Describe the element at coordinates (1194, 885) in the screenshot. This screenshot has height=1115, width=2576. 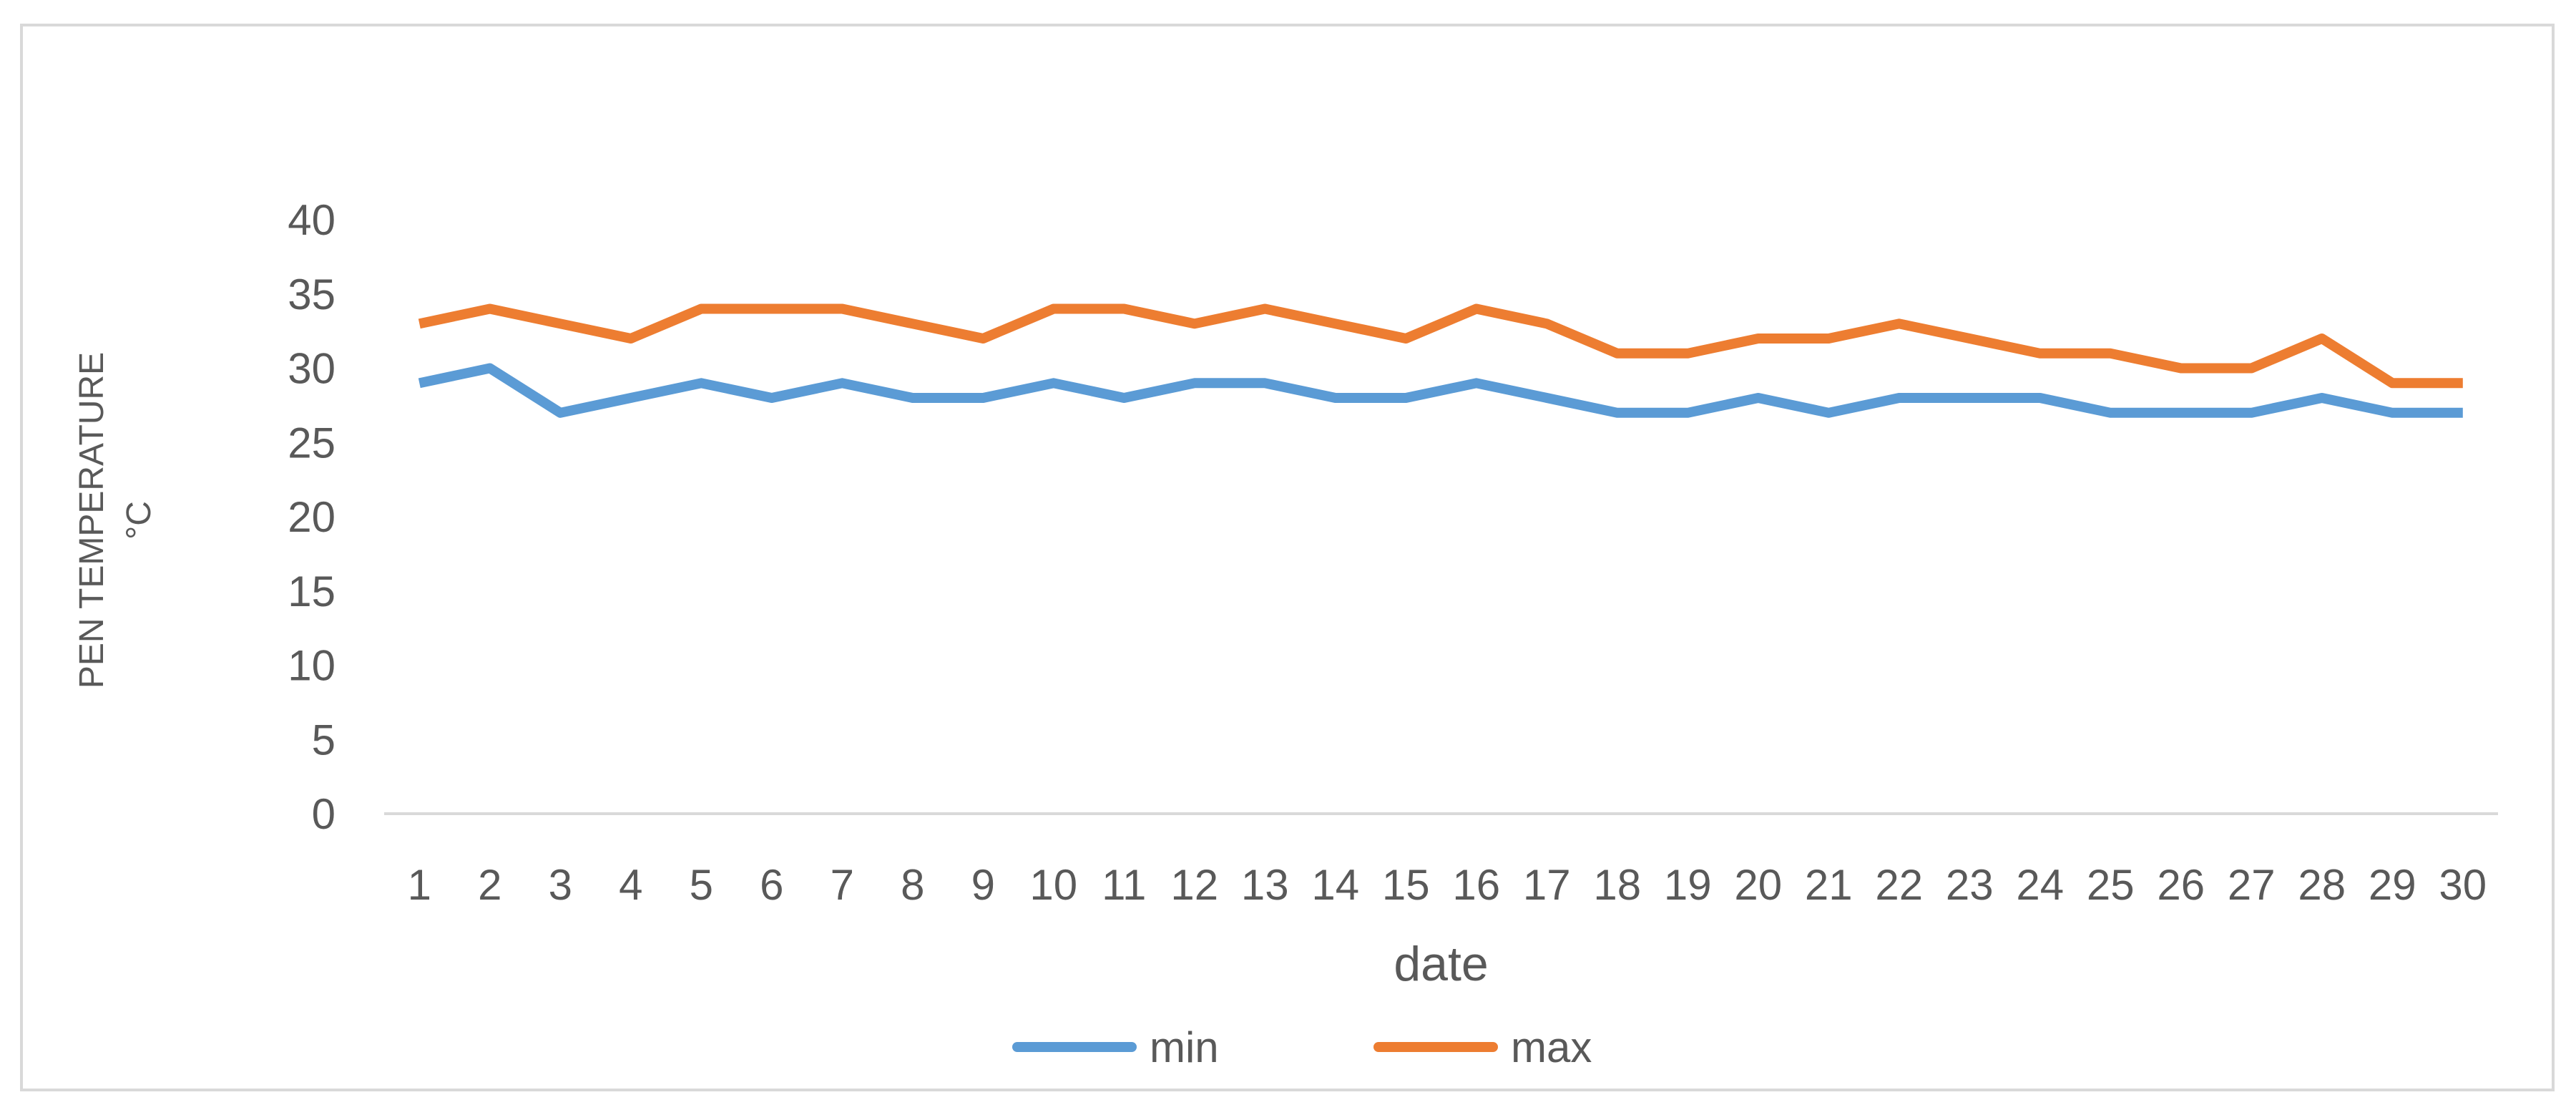
I see `x-tick-label: 12` at that location.